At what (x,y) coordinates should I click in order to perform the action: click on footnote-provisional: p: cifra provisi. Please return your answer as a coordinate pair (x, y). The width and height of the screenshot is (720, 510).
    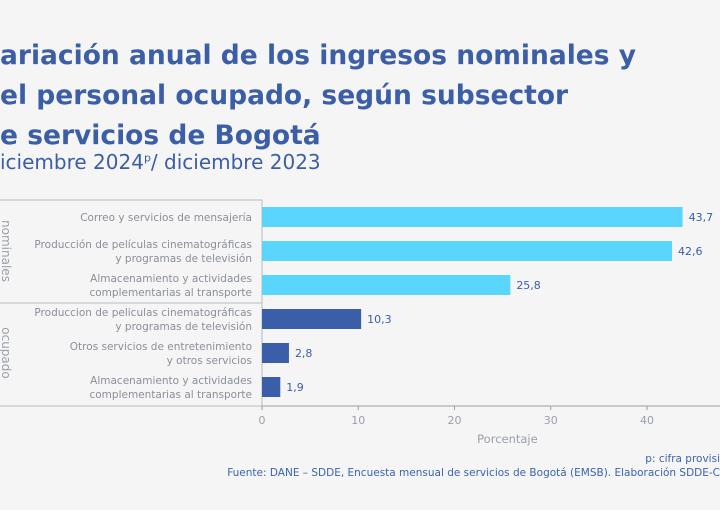
    Looking at the image, I should click on (682, 459).